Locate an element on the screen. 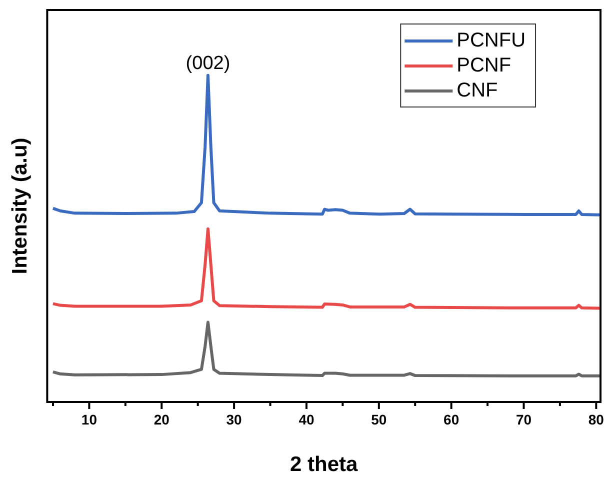 Image resolution: width=614 pixels, height=482 pixels. x-tick-label: 50 is located at coordinates (379, 419).